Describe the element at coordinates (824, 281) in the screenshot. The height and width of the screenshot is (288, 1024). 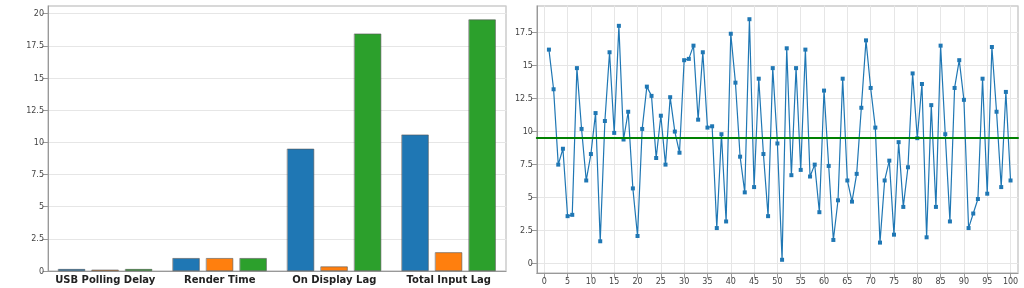
I see `x-tick-label: 60` at that location.